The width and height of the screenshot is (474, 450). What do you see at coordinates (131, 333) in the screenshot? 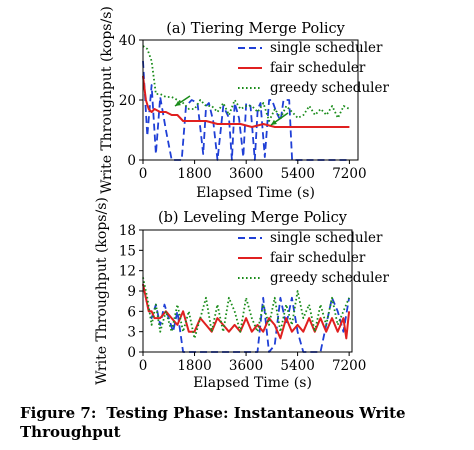
I see `y-tick-label: 3` at bounding box center [131, 333].